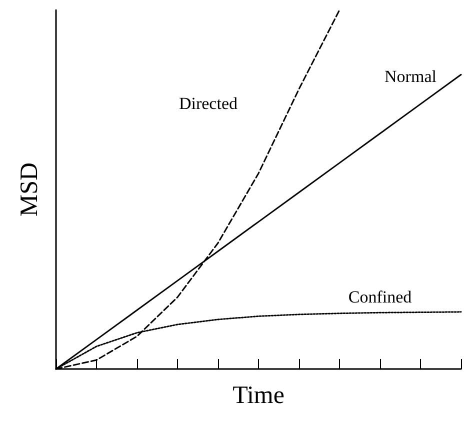  Describe the element at coordinates (29, 189) in the screenshot. I see `y-axis-title: MSD` at that location.